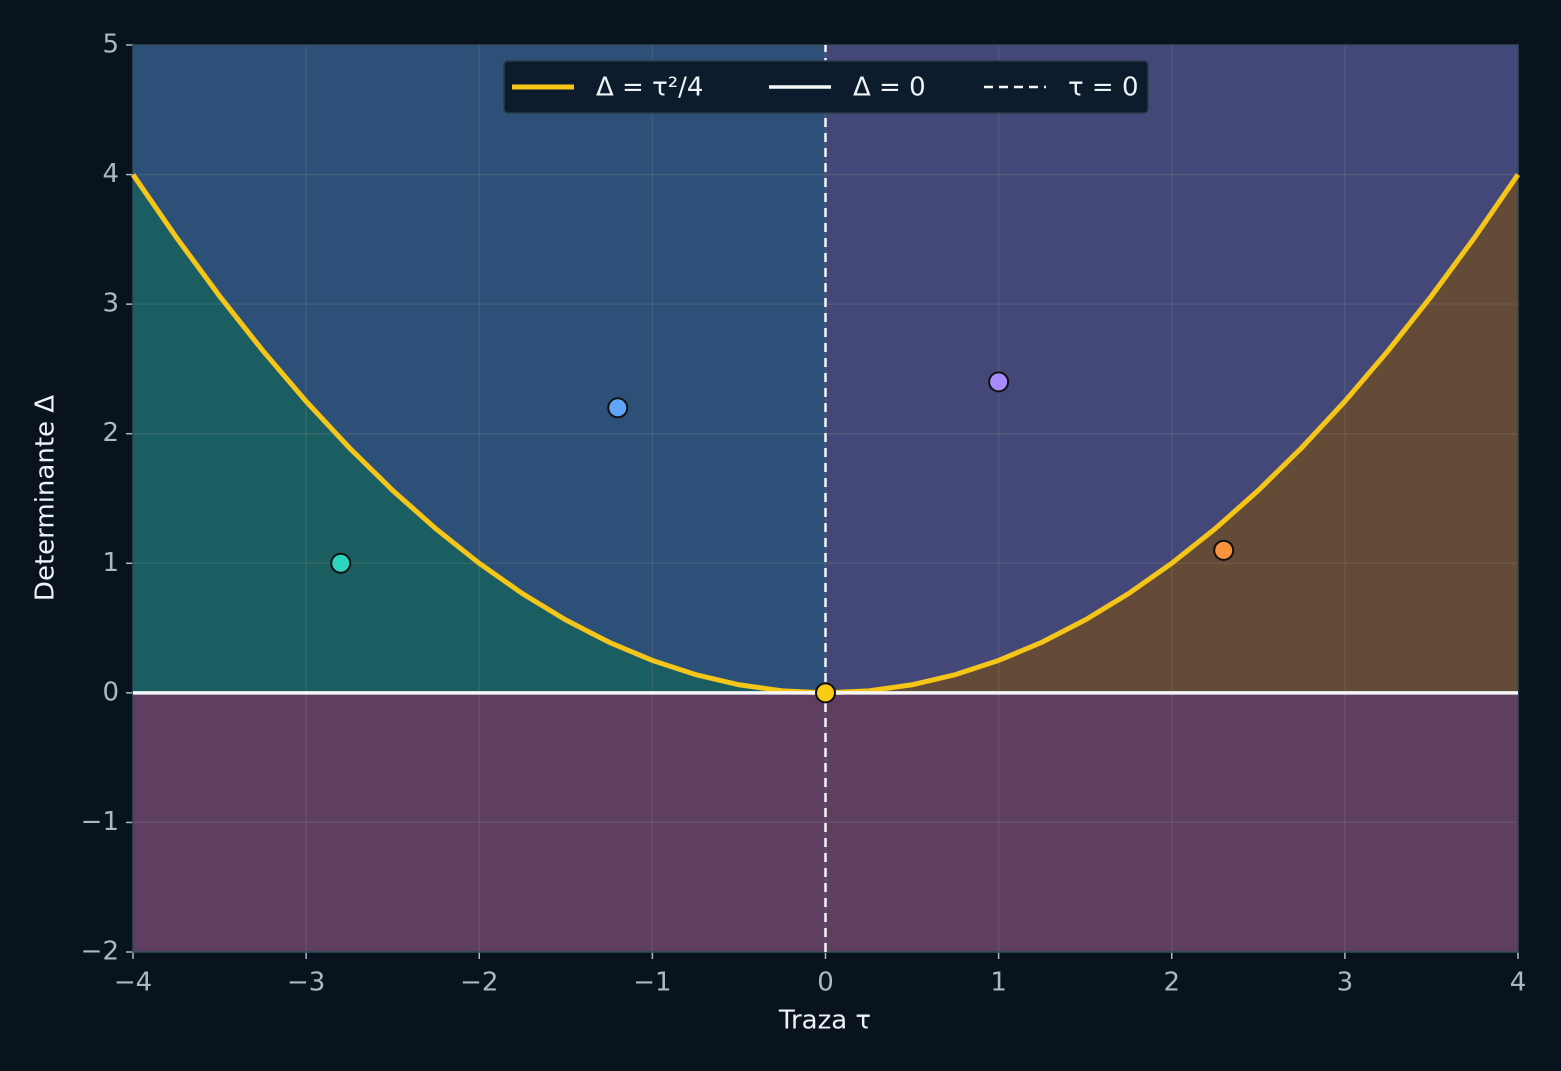 This screenshot has width=1561, height=1071. What do you see at coordinates (110, 304) in the screenshot?
I see `y-tick-label: 3` at bounding box center [110, 304].